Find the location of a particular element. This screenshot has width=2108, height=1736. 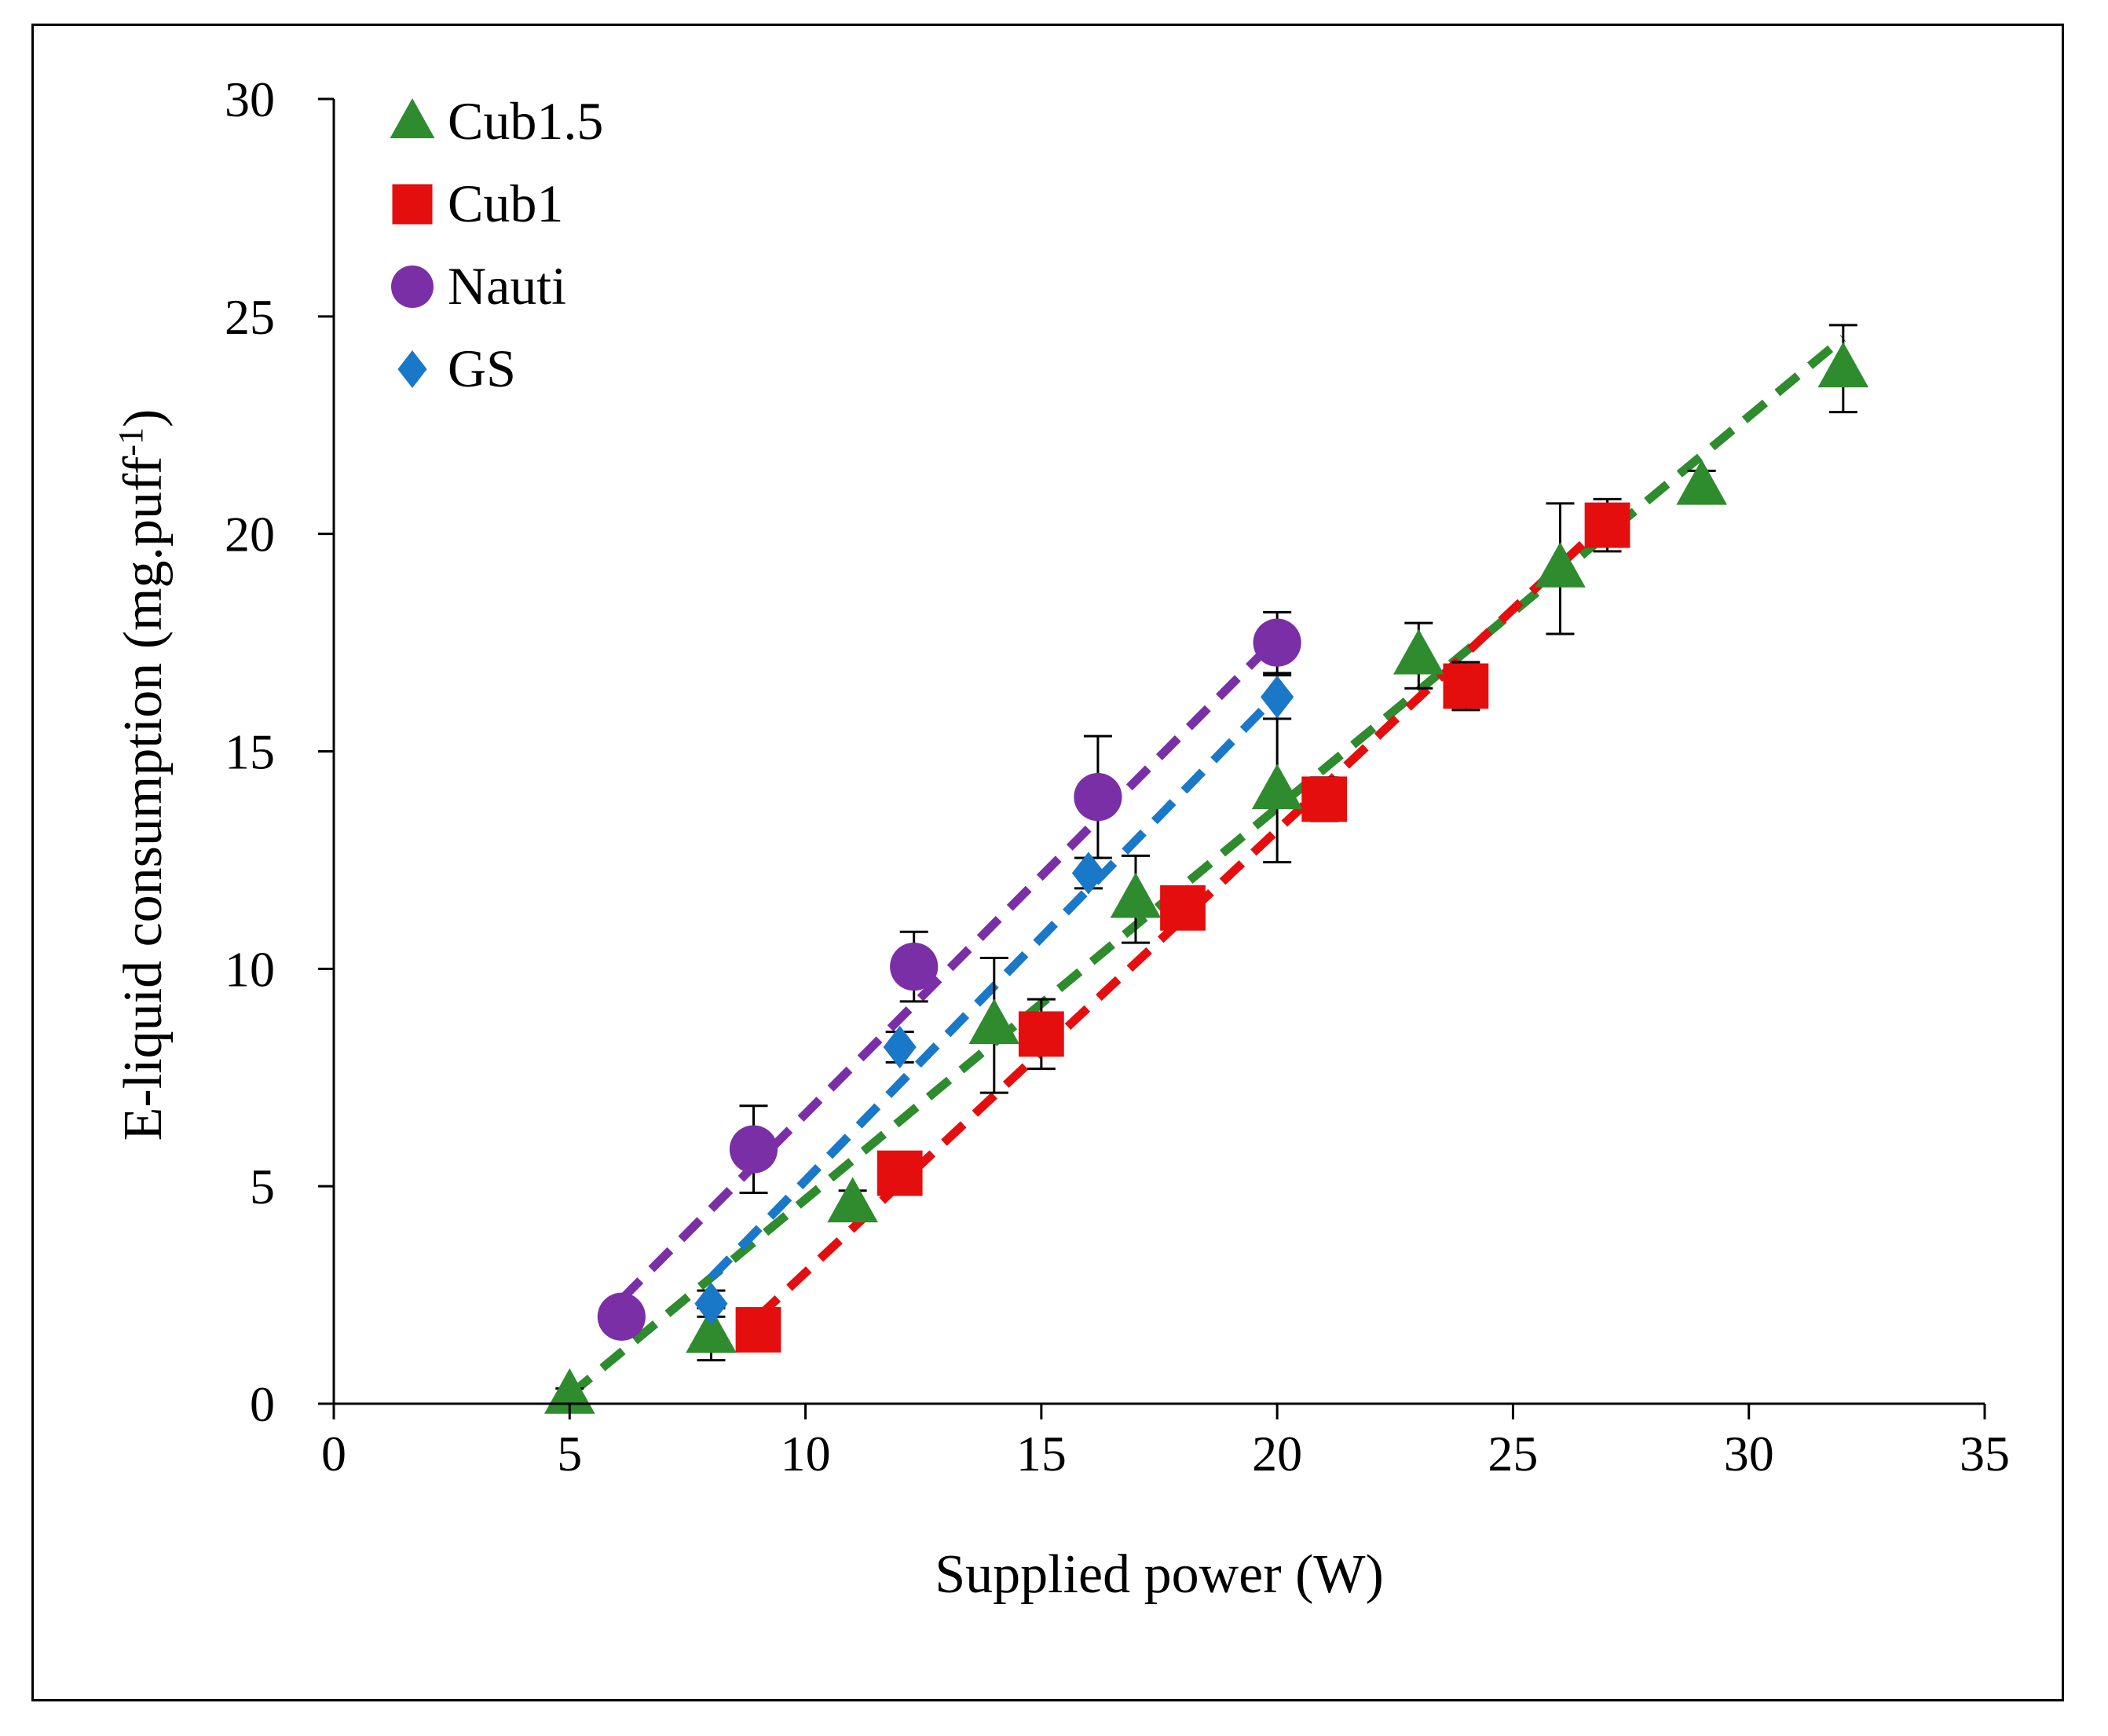

legend-marker-circle is located at coordinates (413, 287).